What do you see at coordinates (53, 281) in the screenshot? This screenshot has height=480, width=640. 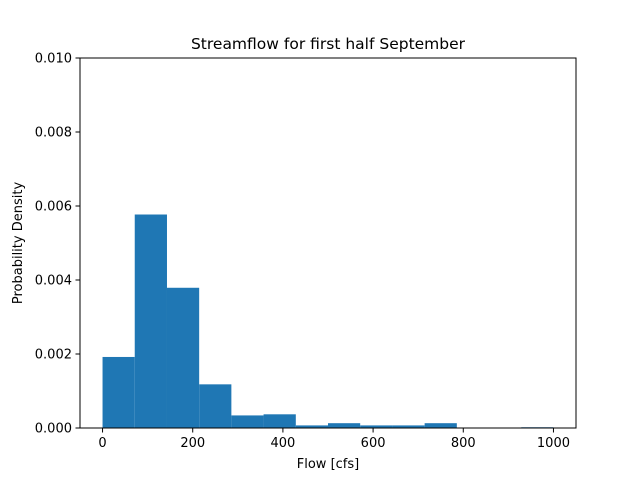 I see `y-tick-label: 0.004` at bounding box center [53, 281].